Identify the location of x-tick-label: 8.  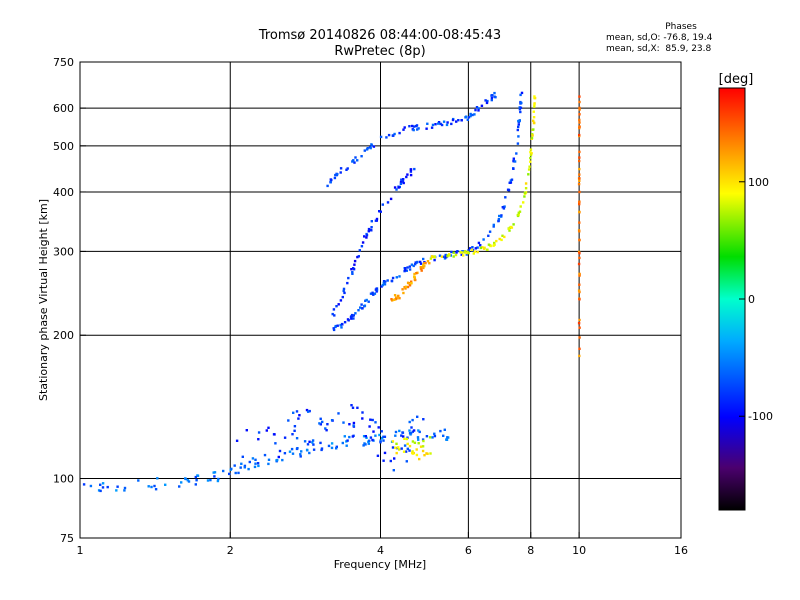
(530, 550).